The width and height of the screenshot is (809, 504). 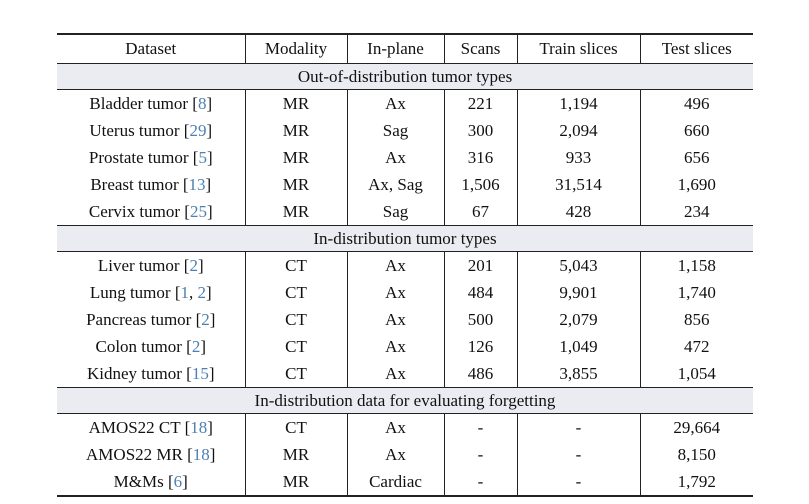 I want to click on citation-link: 15, so click(x=200, y=373).